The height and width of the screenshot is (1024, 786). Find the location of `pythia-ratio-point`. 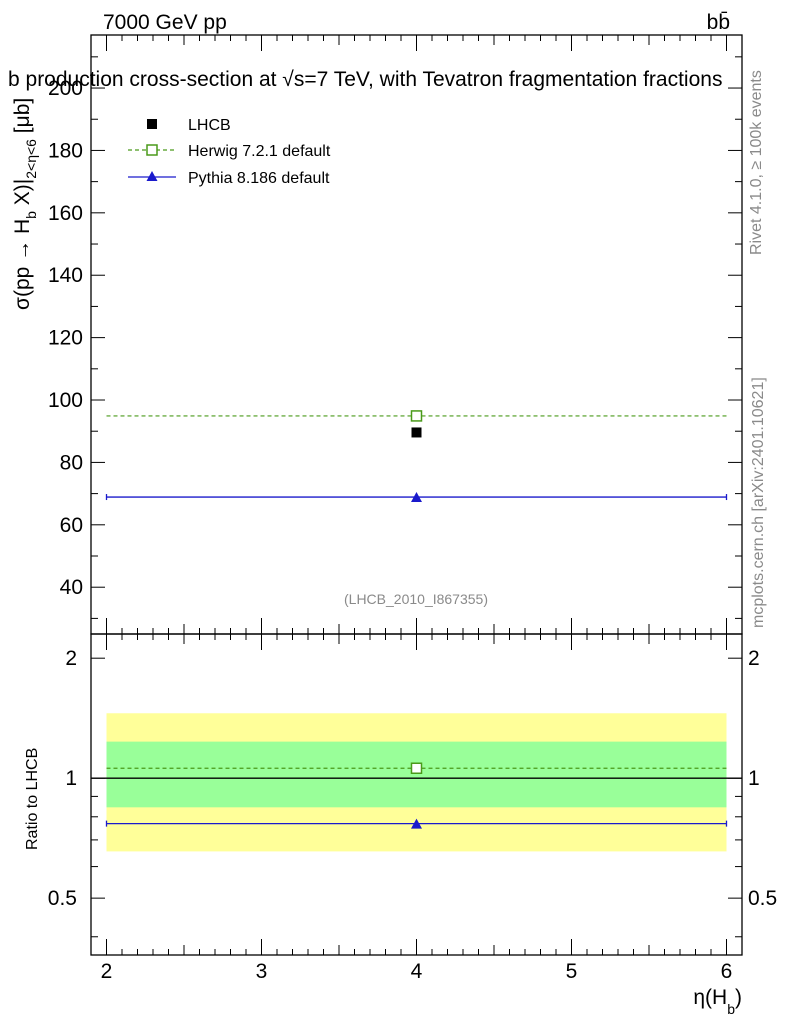

pythia-ratio-point is located at coordinates (416, 823).